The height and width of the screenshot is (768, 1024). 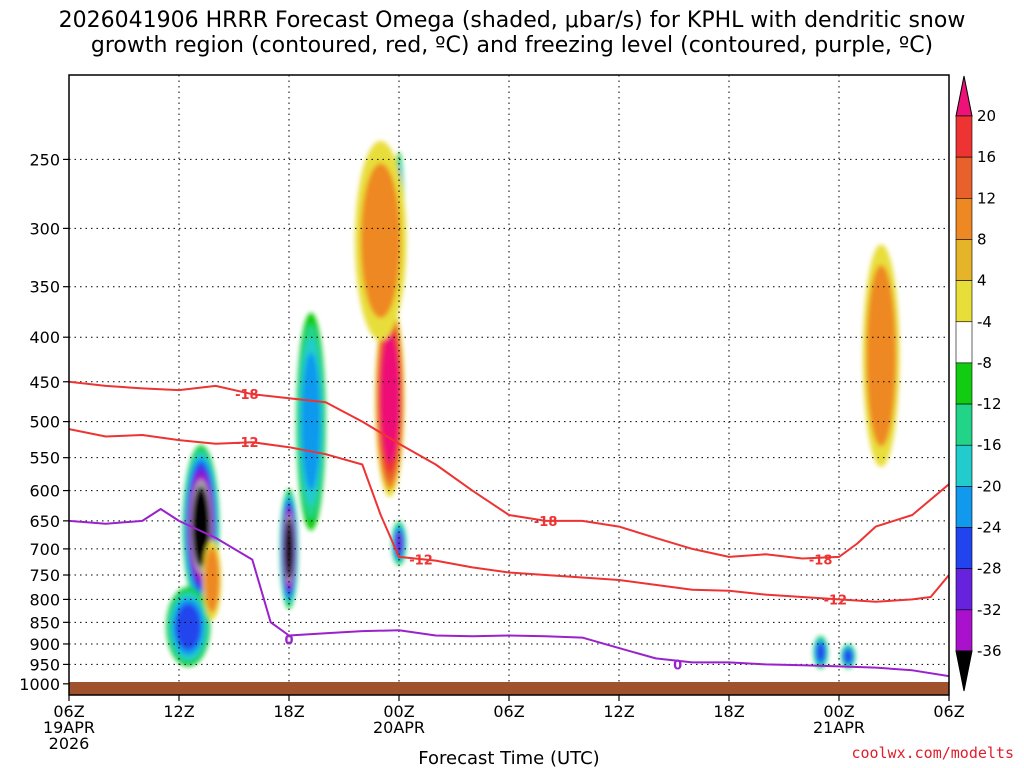 I want to click on y-tick-label: 700, so click(x=44, y=549).